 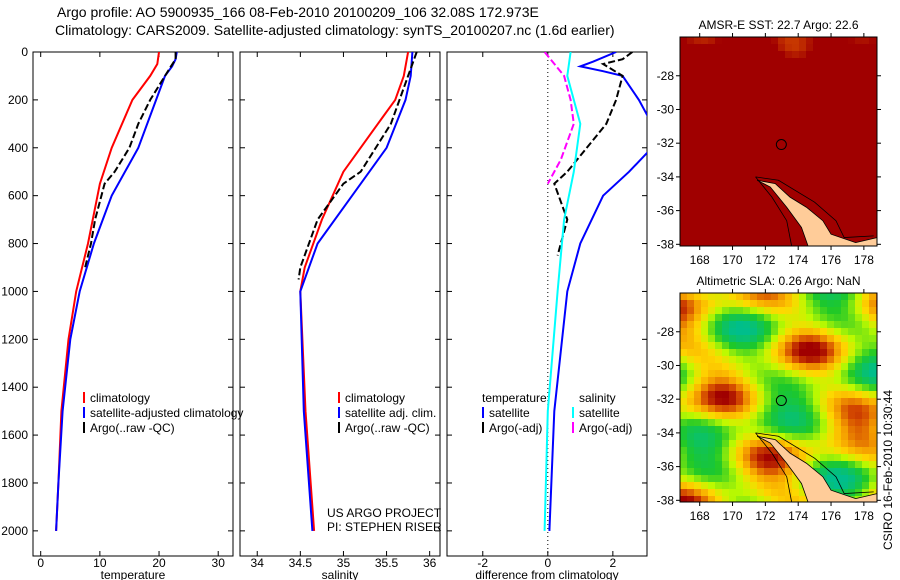 What do you see at coordinates (100, 563) in the screenshot?
I see `x-tick-label: 10` at bounding box center [100, 563].